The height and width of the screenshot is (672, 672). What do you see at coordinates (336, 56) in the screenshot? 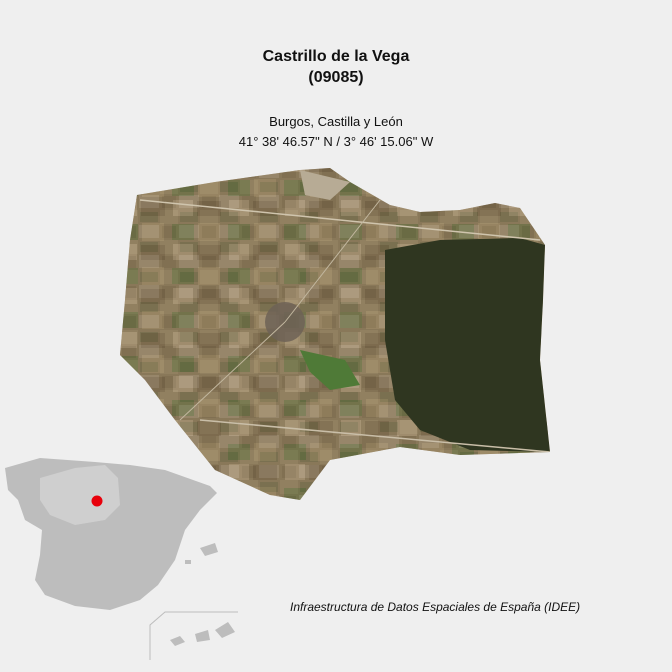
I see `municipality-name: Castrillo de la Vega` at bounding box center [336, 56].